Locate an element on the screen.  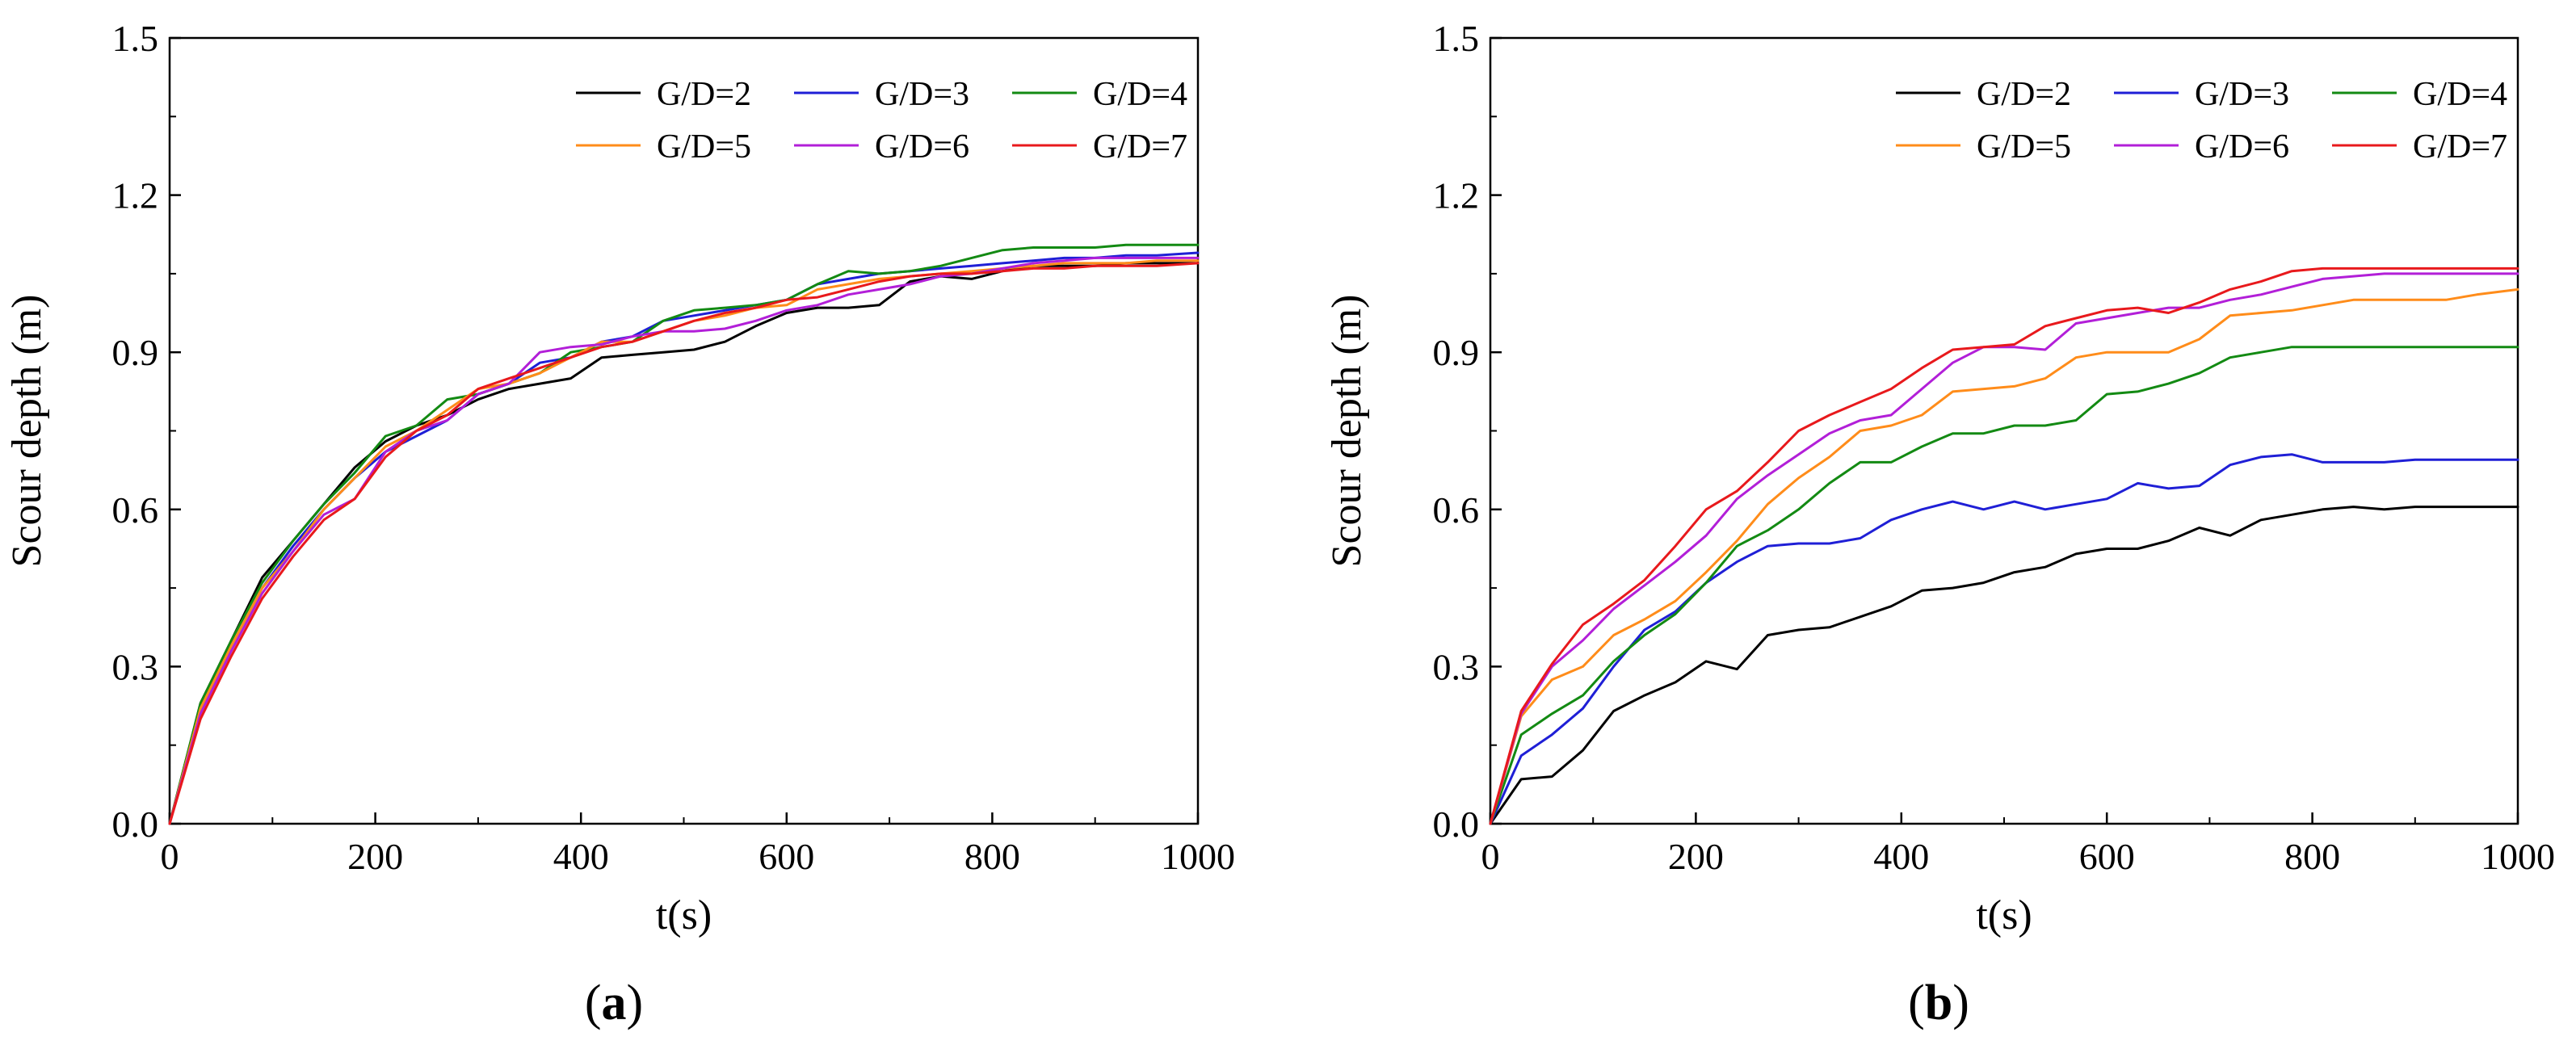
panel-label: (b) is located at coordinates (1938, 1003).